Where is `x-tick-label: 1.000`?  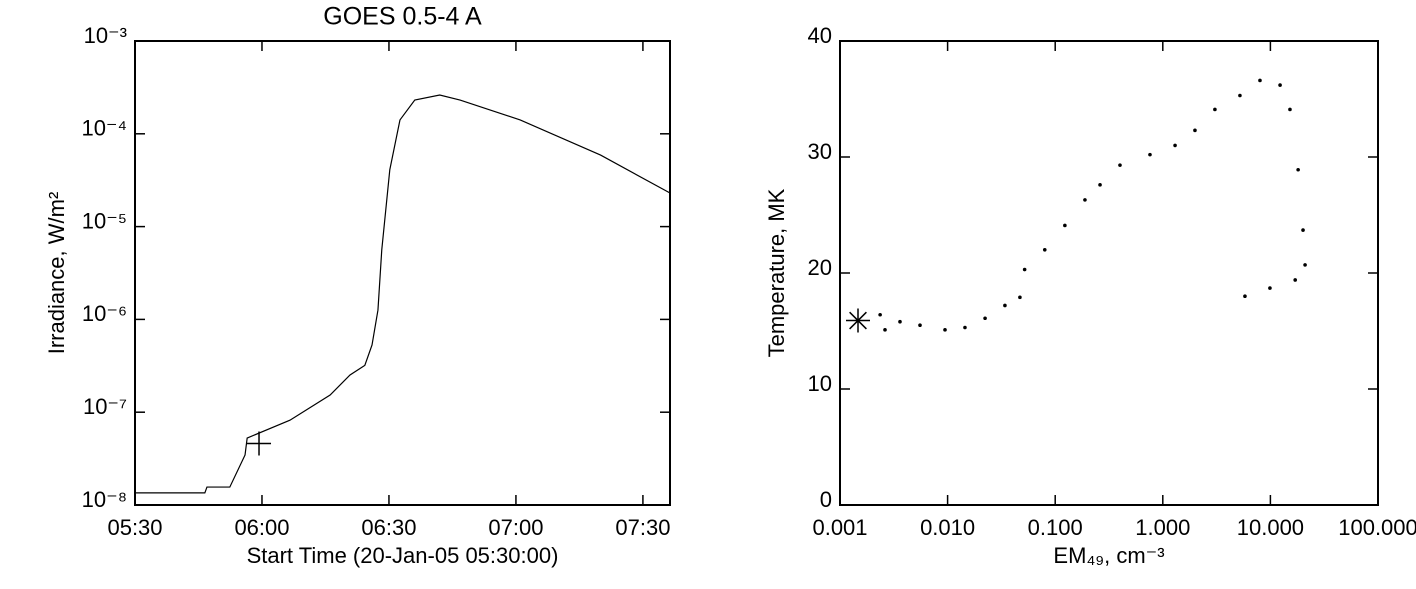
x-tick-label: 1.000 is located at coordinates (1162, 527).